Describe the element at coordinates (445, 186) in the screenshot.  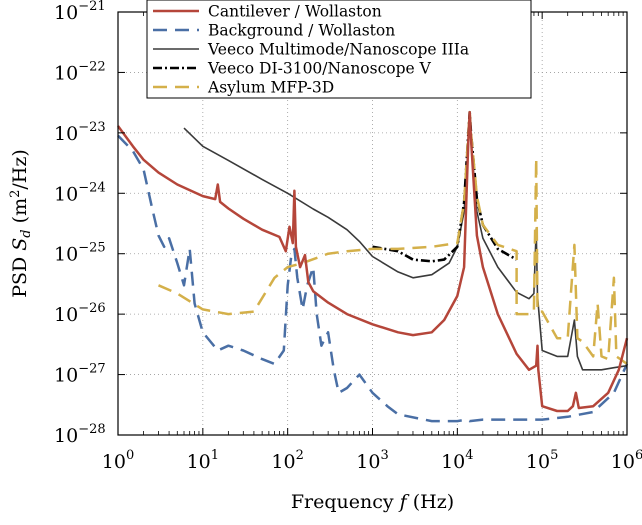
I see `series-line` at that location.